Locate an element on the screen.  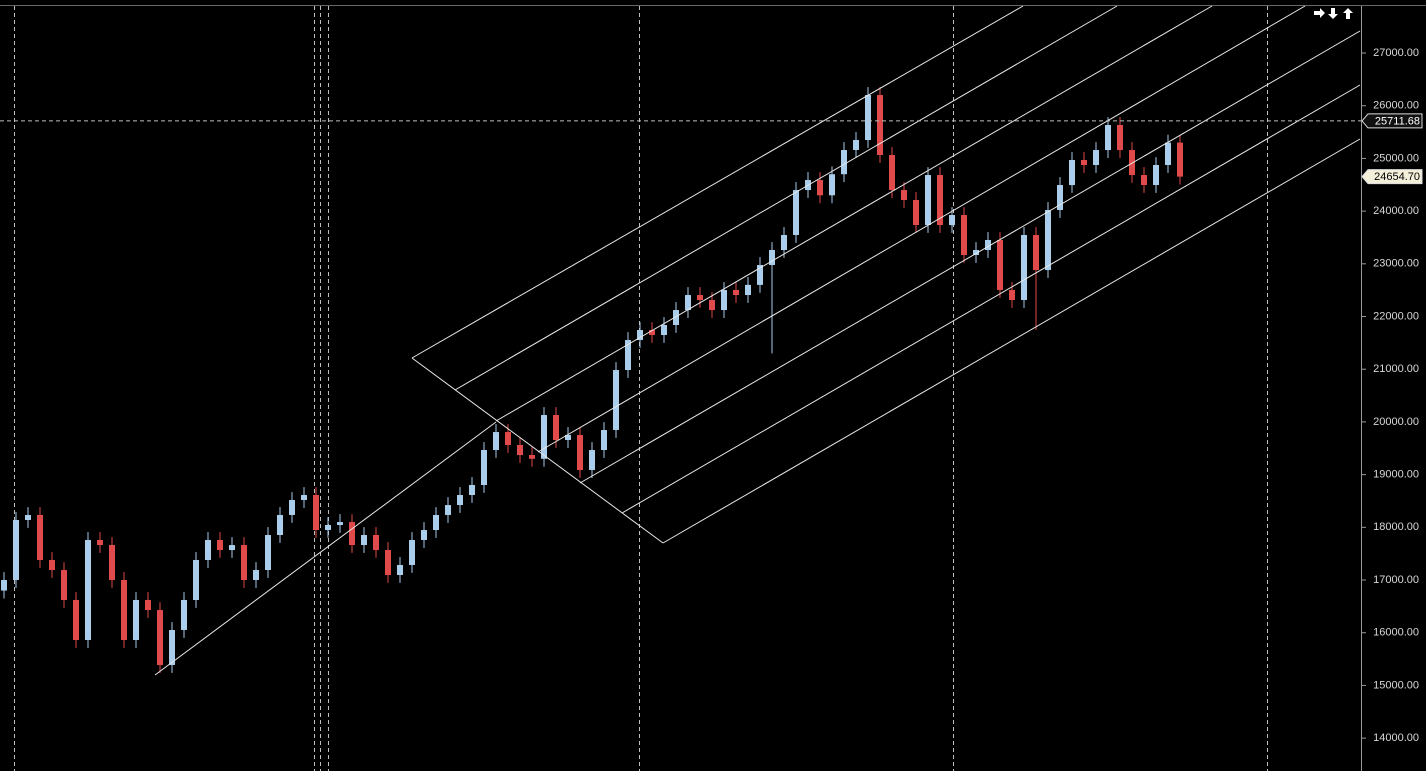
trend-line is located at coordinates (325, 548).